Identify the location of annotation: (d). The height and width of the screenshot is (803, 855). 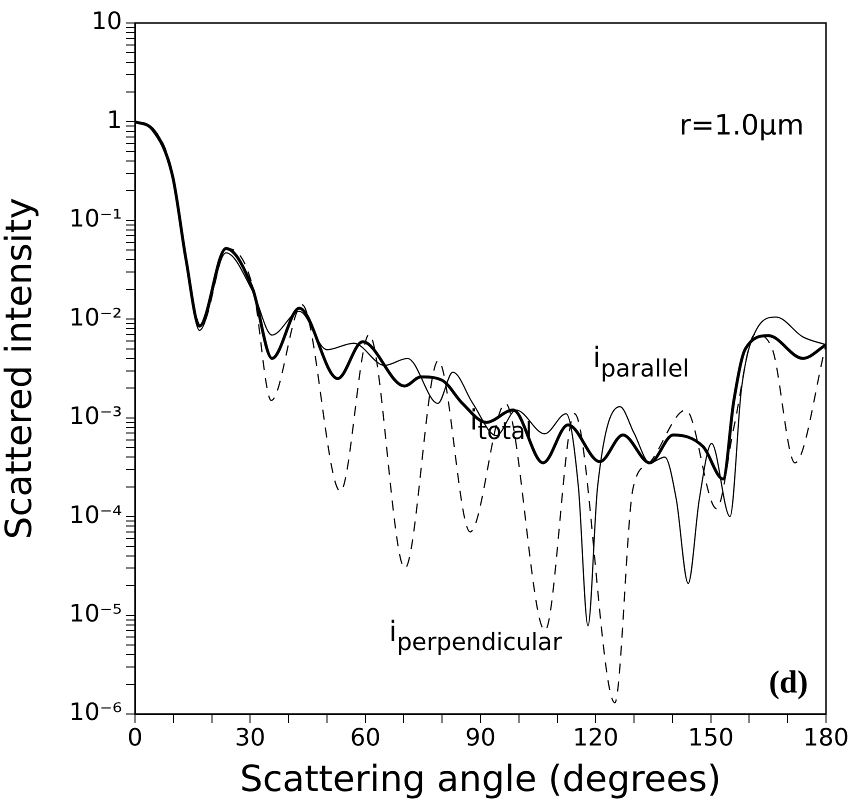
(788, 681).